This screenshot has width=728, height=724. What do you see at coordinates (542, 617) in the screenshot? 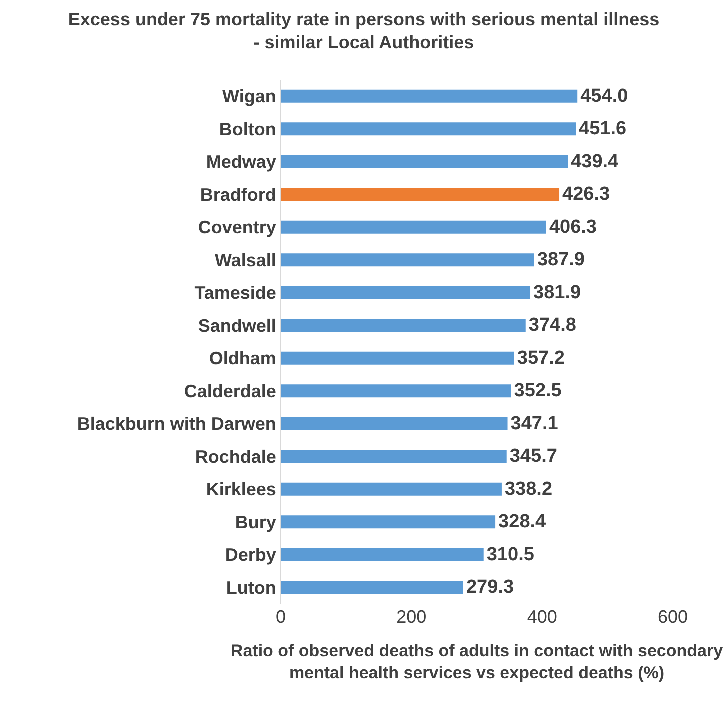
I see `x-tick-label: 400` at bounding box center [542, 617].